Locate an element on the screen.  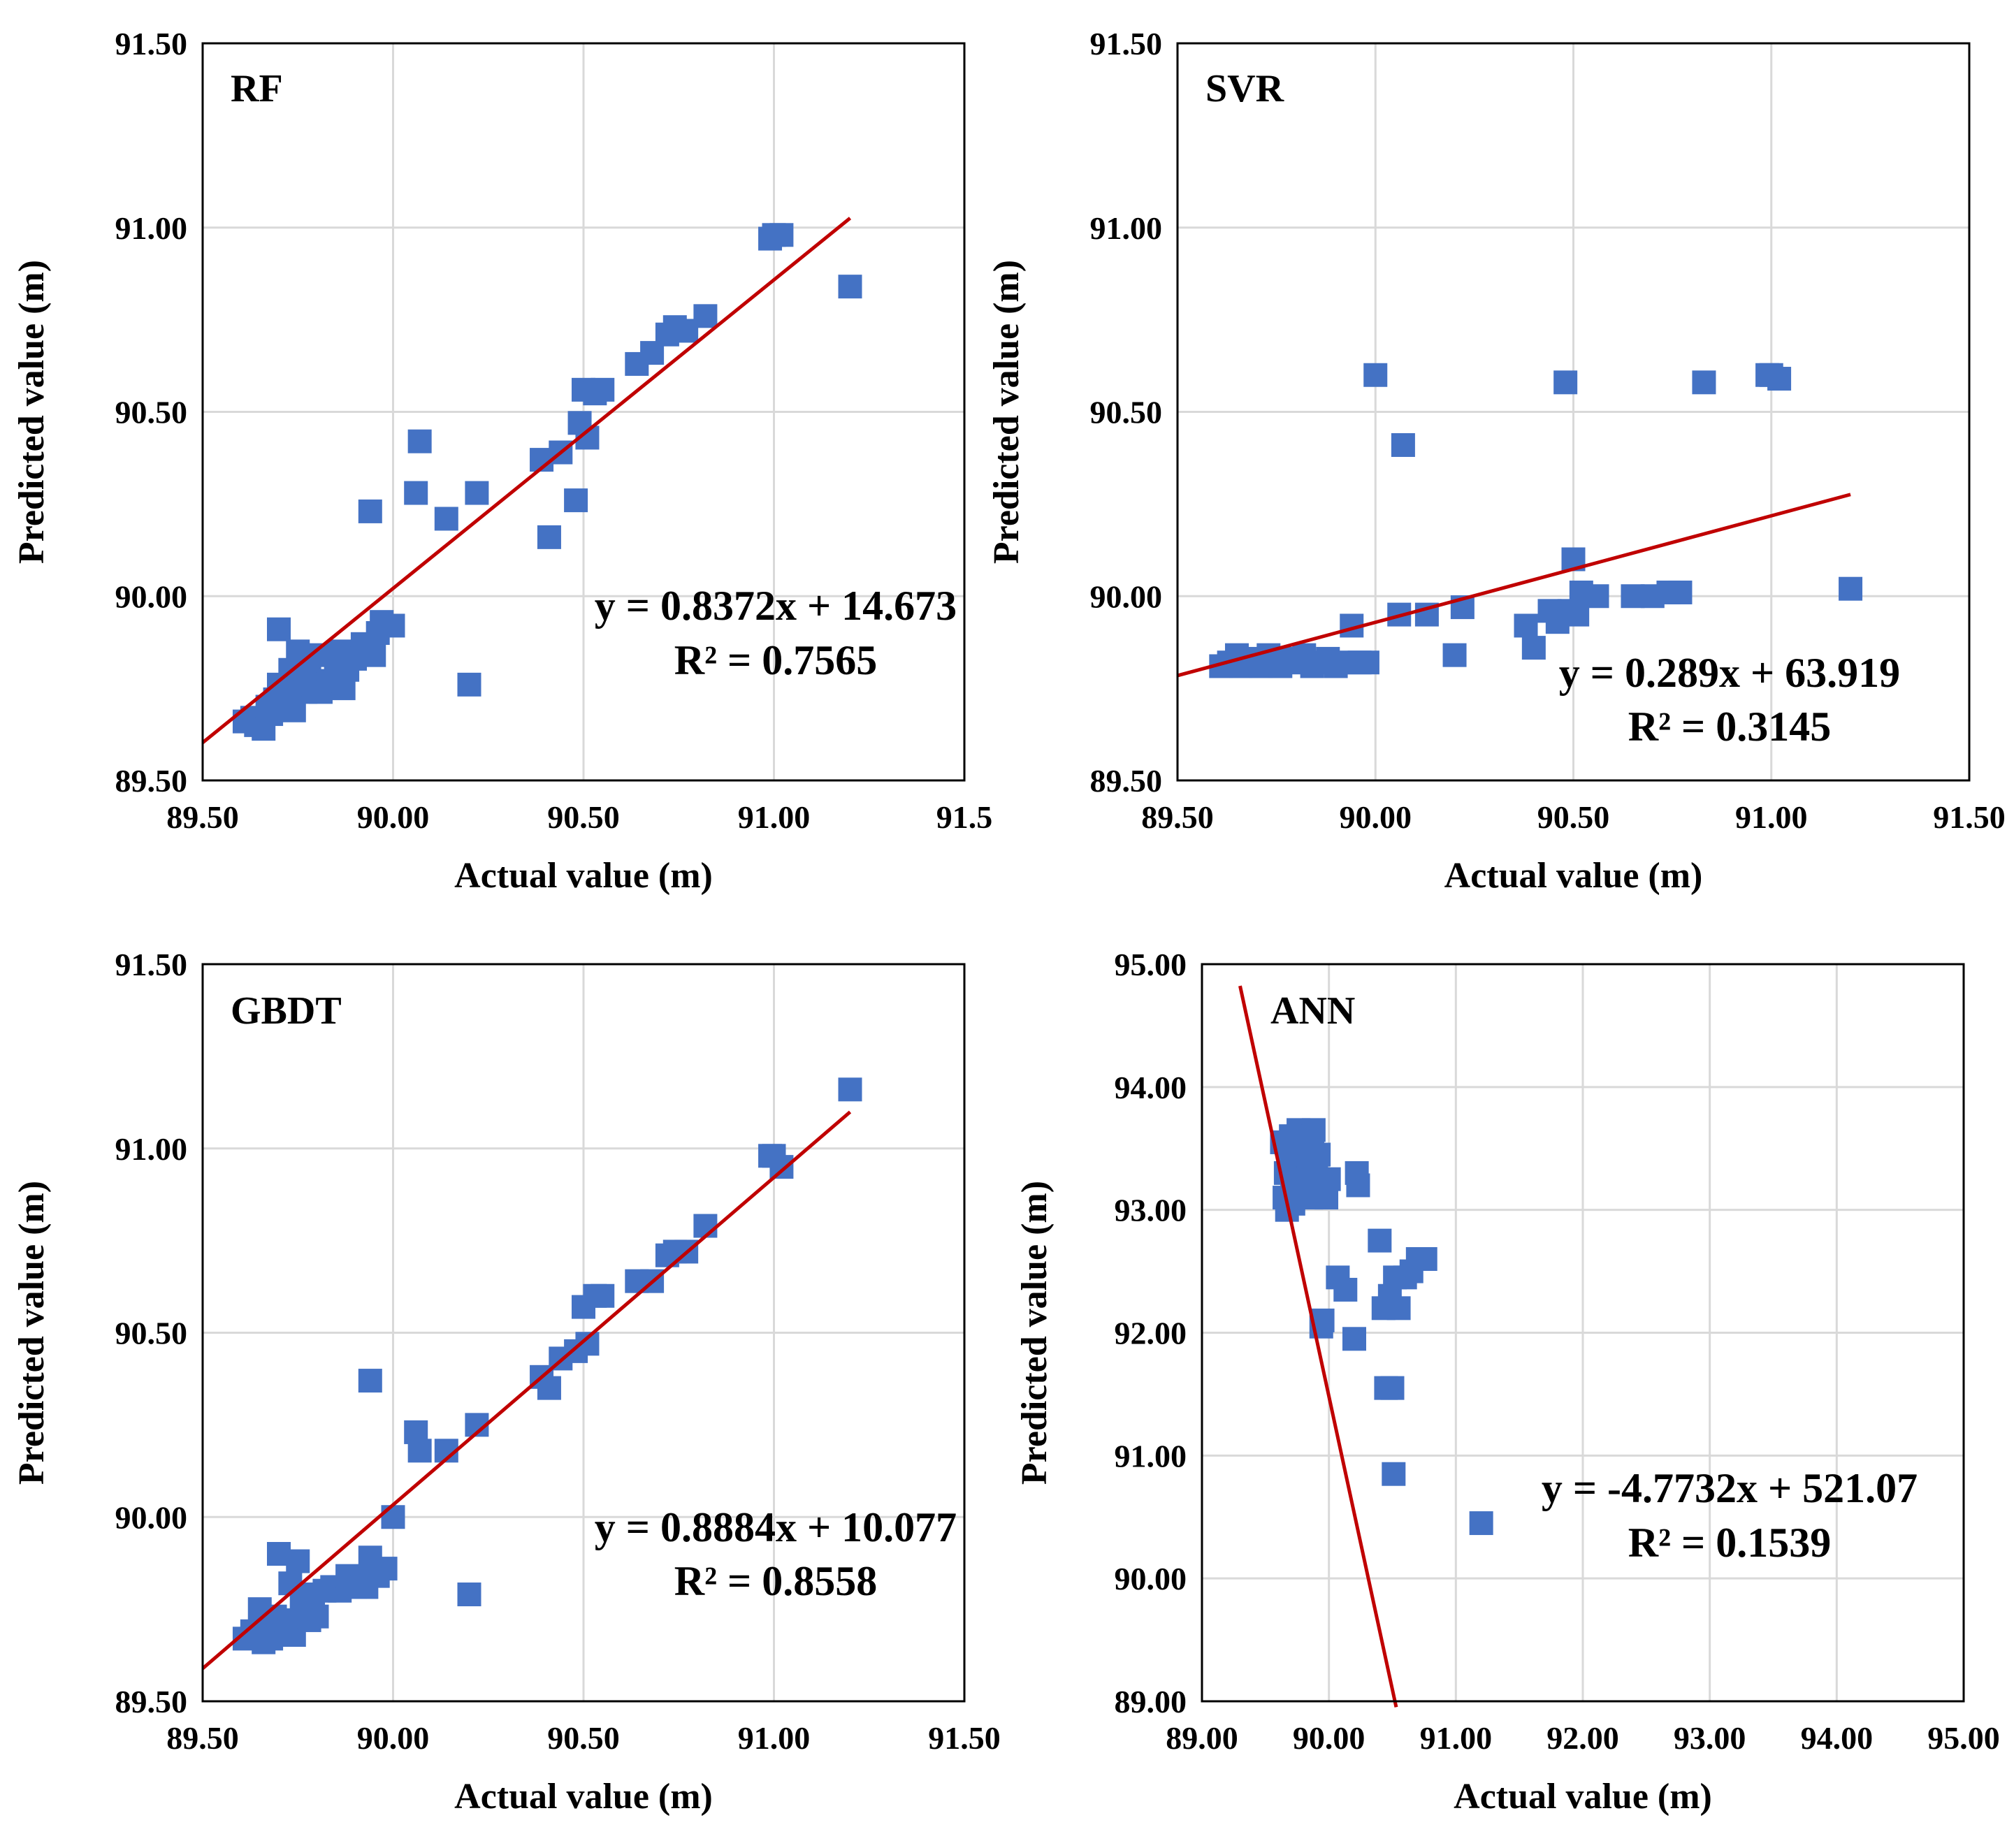
x-tick-label: 91.5 is located at coordinates (964, 817).